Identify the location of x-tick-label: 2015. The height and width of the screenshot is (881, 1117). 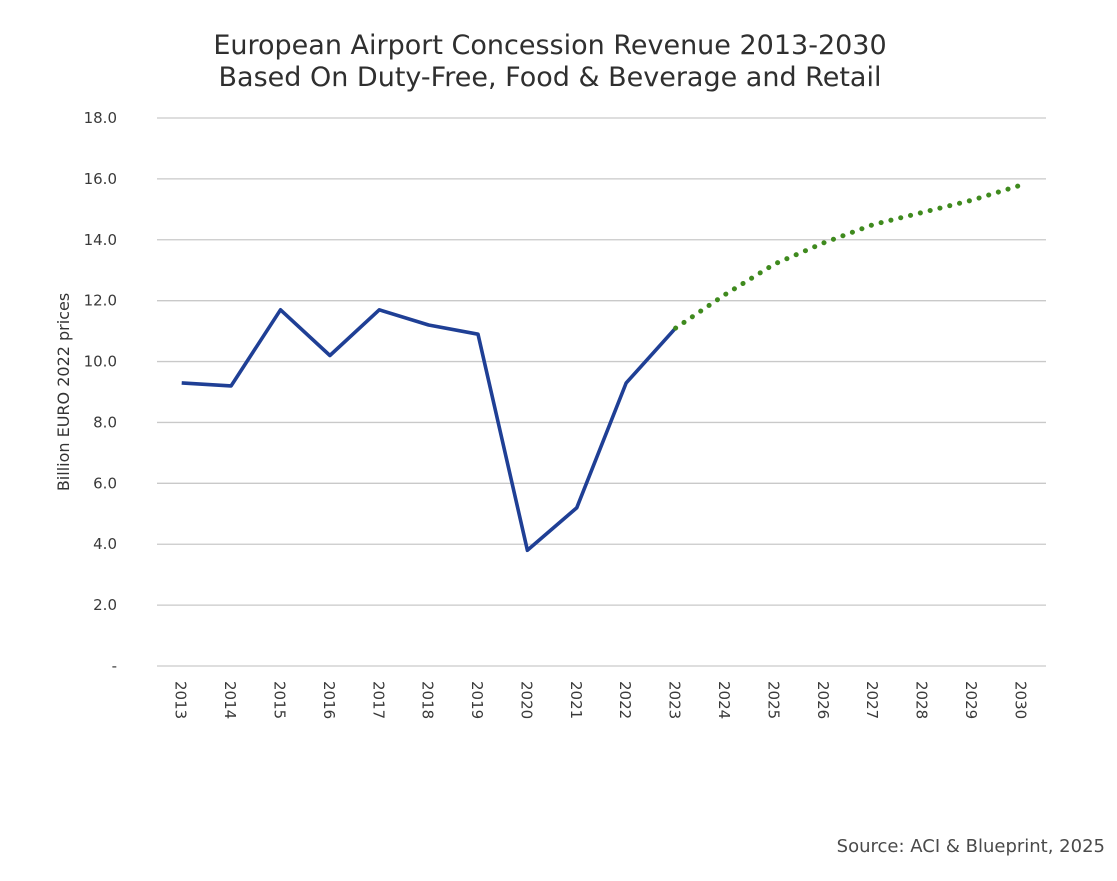
(279, 700).